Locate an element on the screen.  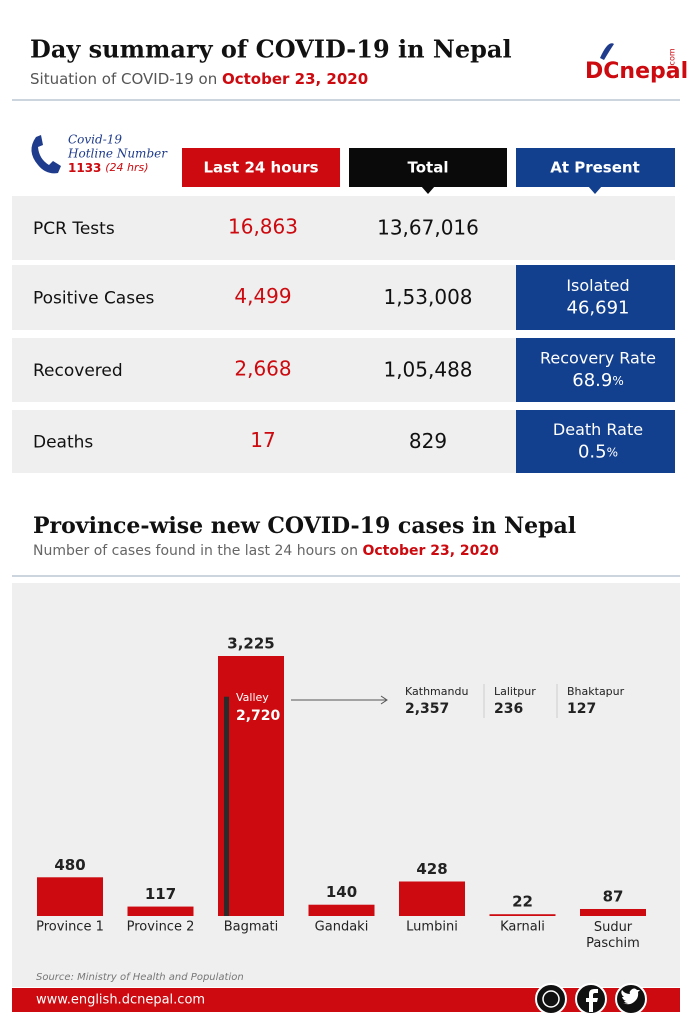
district-name: Lalitpur is located at coordinates (515, 691).